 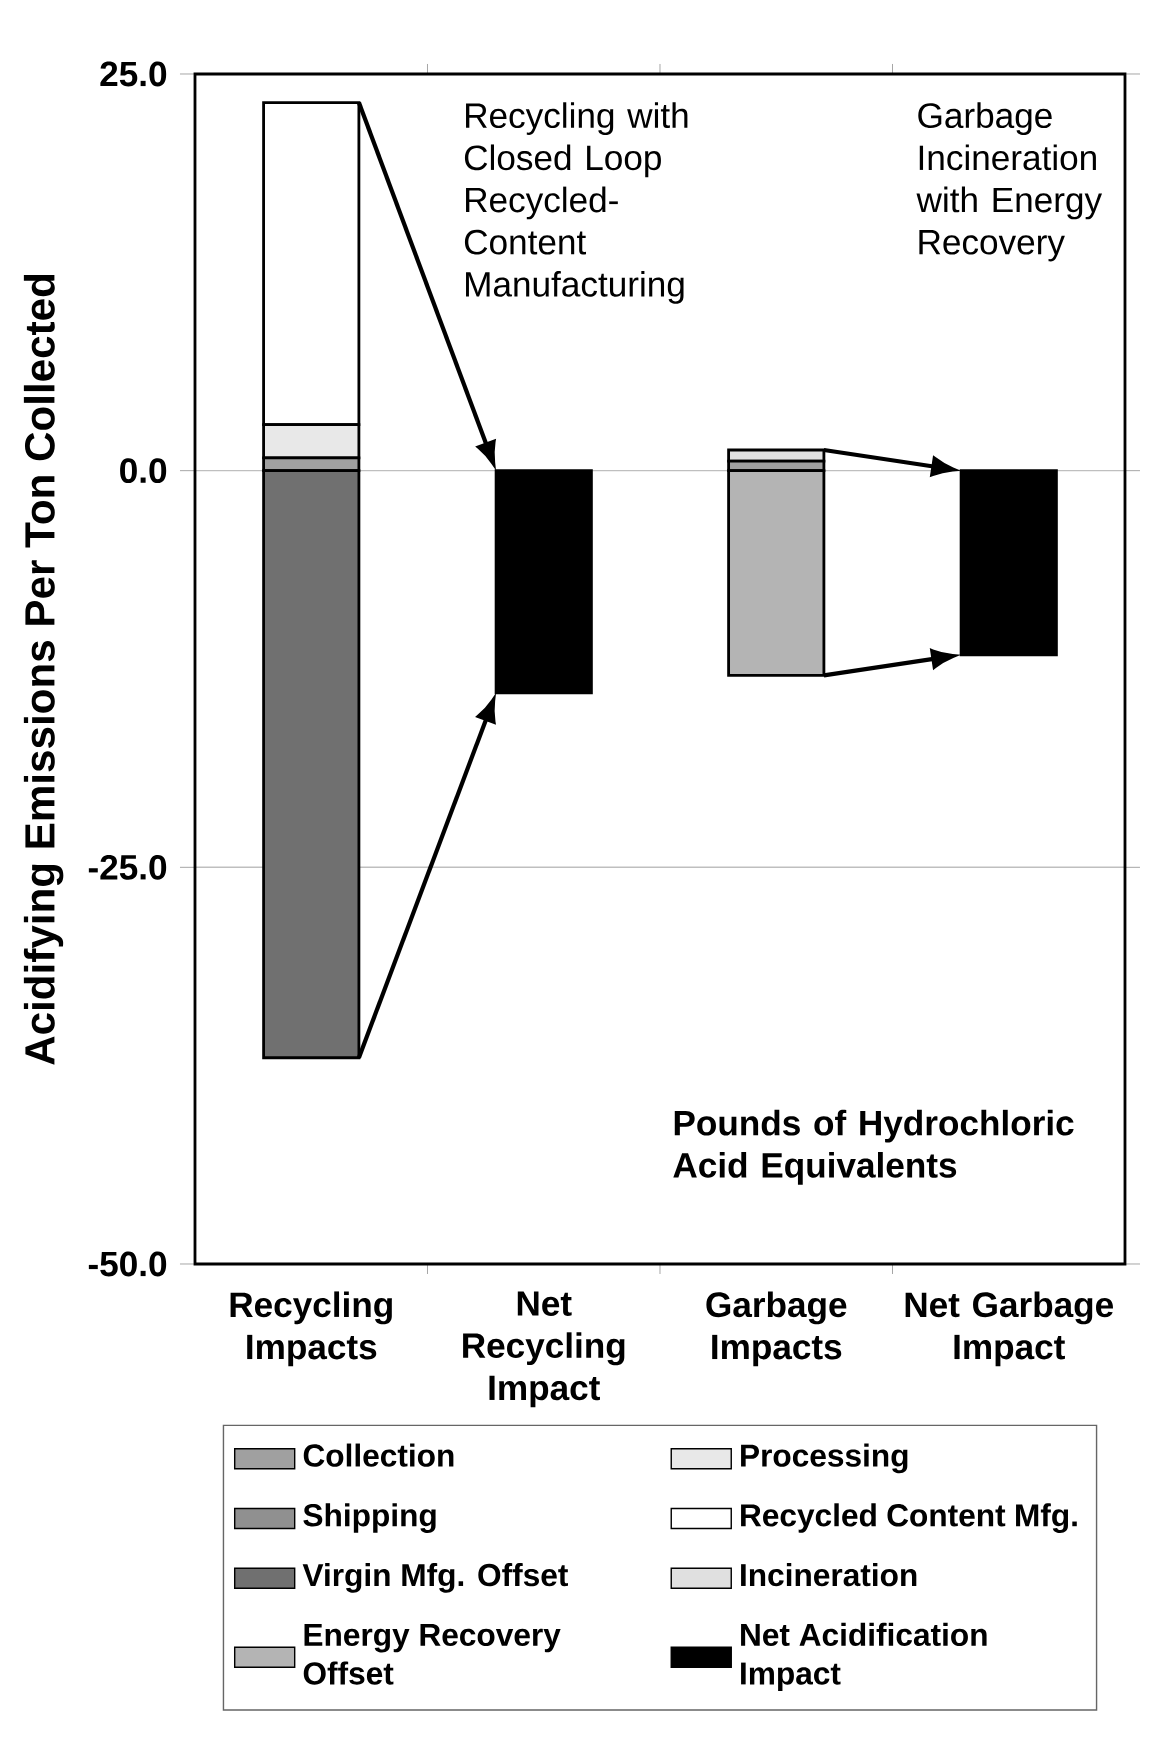 What do you see at coordinates (378, 1455) in the screenshot?
I see `legend-label: Collection` at bounding box center [378, 1455].